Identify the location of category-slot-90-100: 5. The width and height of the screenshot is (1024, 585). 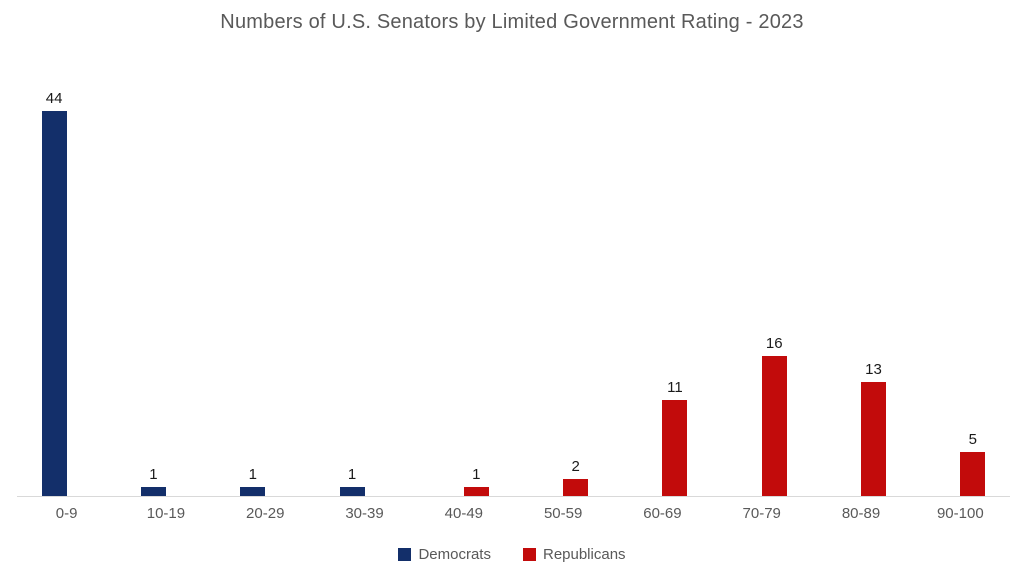
(960, 463).